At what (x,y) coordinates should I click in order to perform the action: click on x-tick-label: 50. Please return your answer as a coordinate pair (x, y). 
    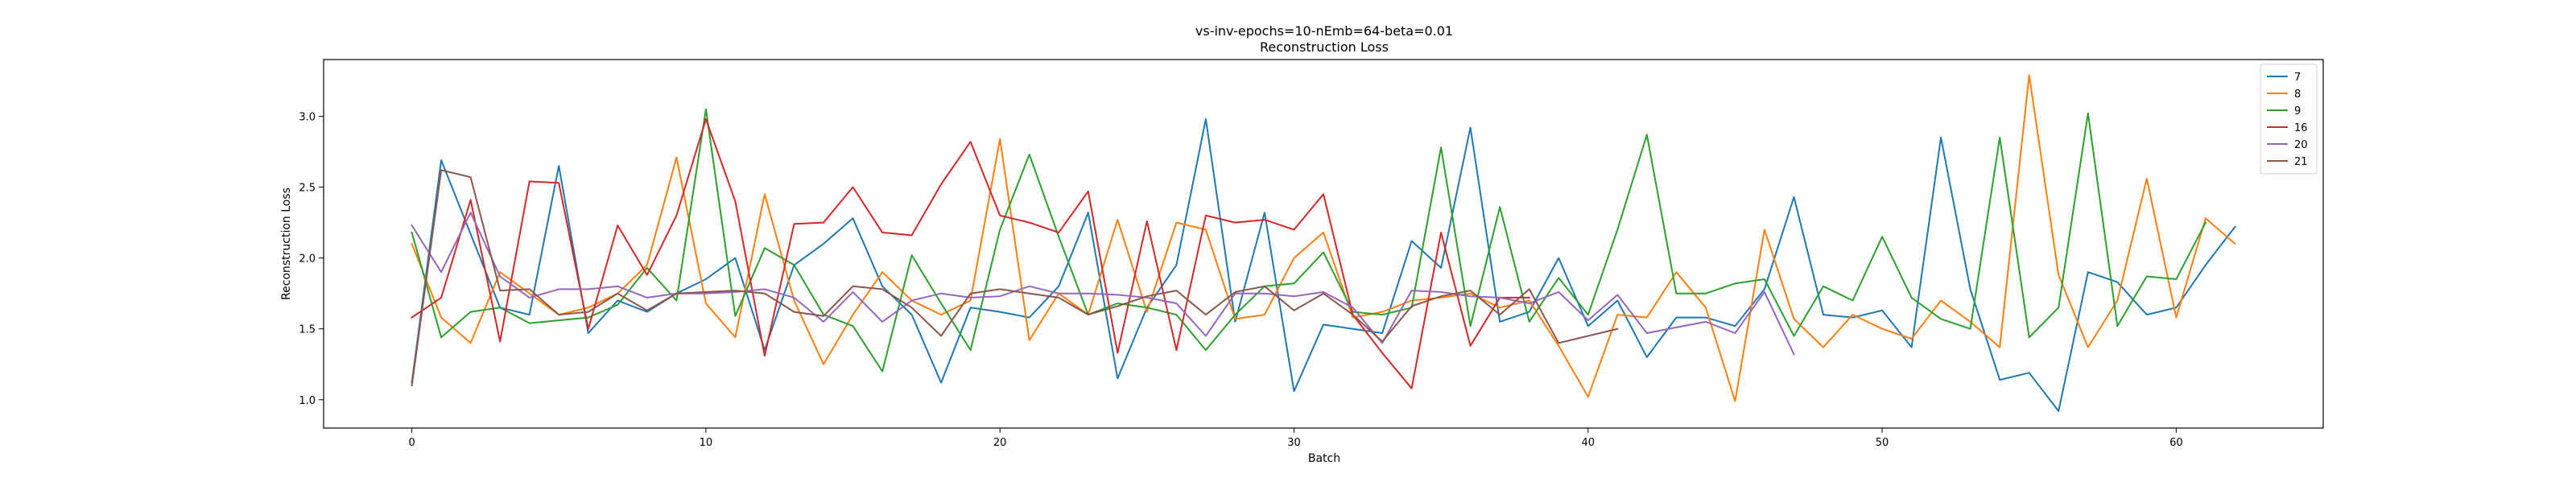
    Looking at the image, I should click on (1882, 443).